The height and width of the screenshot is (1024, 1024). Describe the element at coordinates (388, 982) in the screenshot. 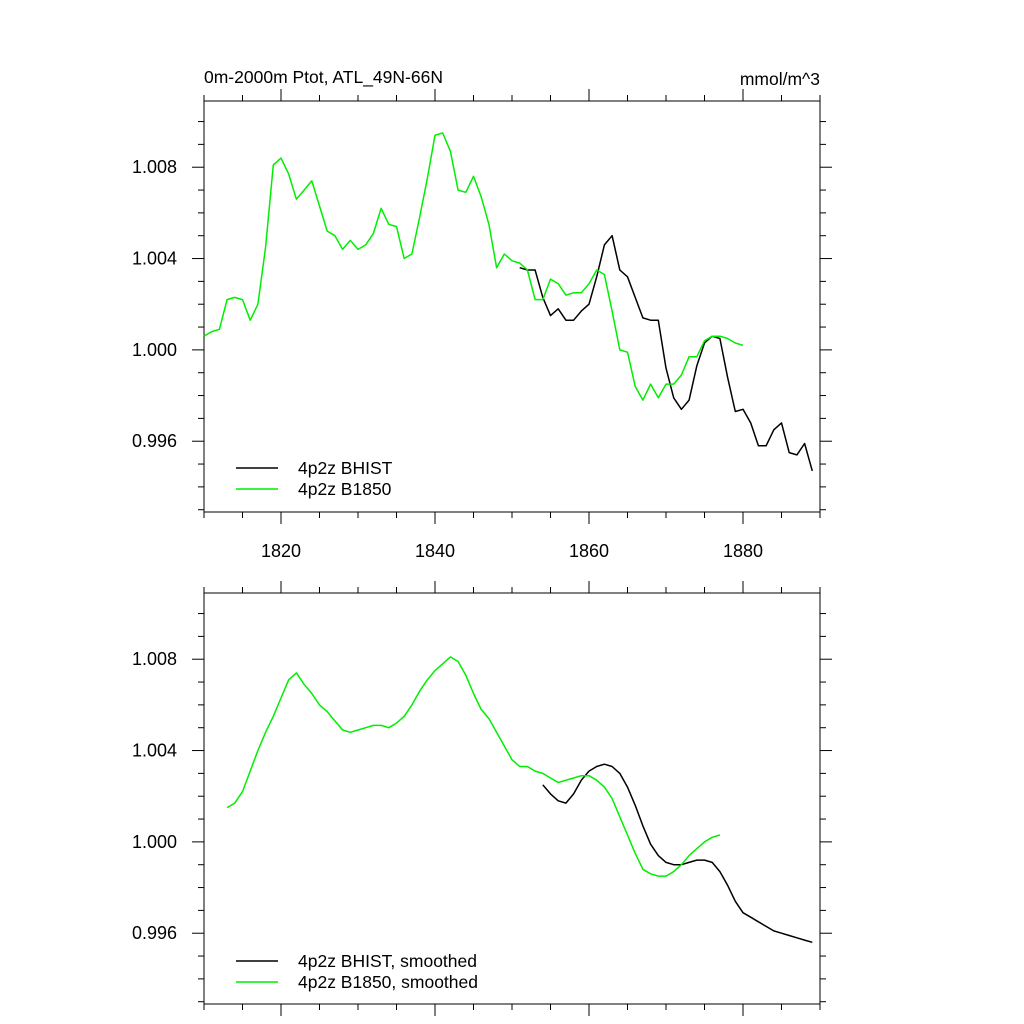

I see `legend-label: 4p2z B1850, smoothed` at that location.